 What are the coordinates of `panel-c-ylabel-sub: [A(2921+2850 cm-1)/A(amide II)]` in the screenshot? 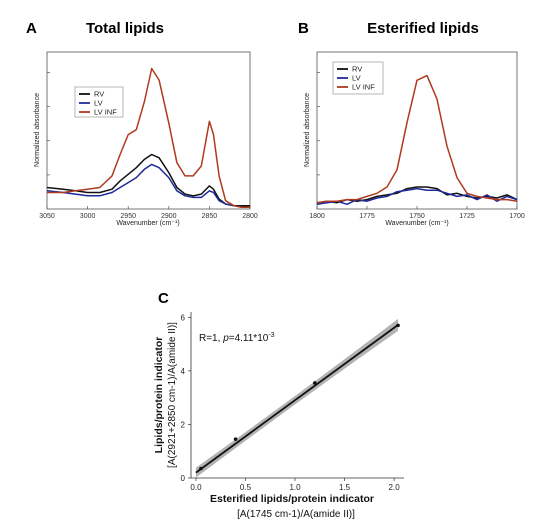 It's located at (172, 395).